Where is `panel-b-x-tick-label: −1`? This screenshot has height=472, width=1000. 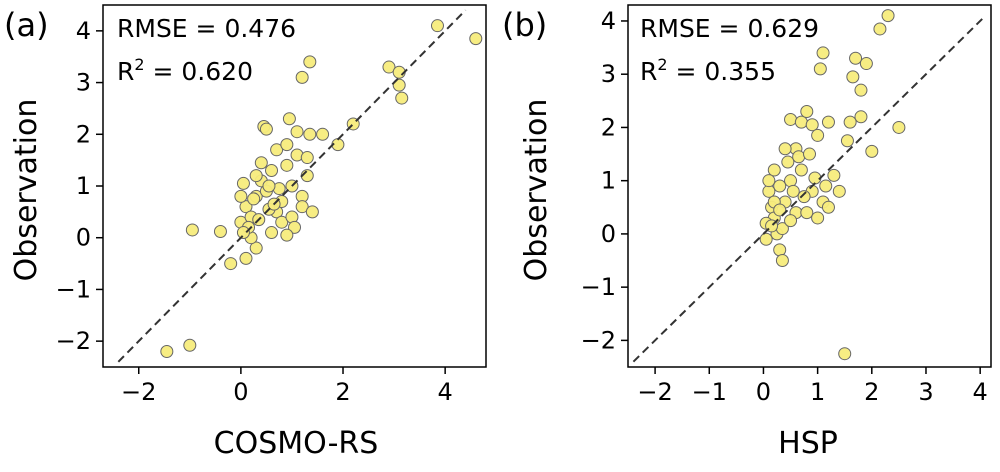
panel-b-x-tick-label: −1 is located at coordinates (709, 392).